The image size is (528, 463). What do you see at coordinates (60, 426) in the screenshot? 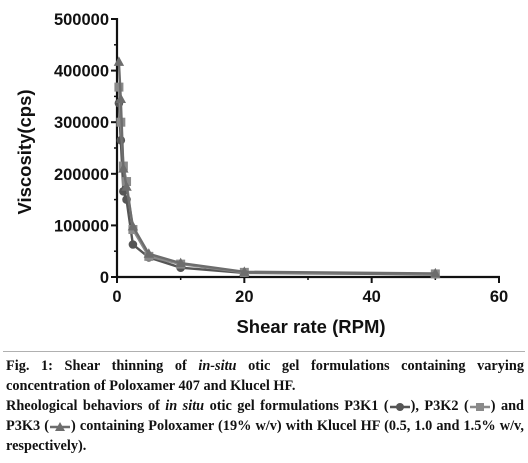
I see `legend-symbol-triangle` at bounding box center [60, 426].